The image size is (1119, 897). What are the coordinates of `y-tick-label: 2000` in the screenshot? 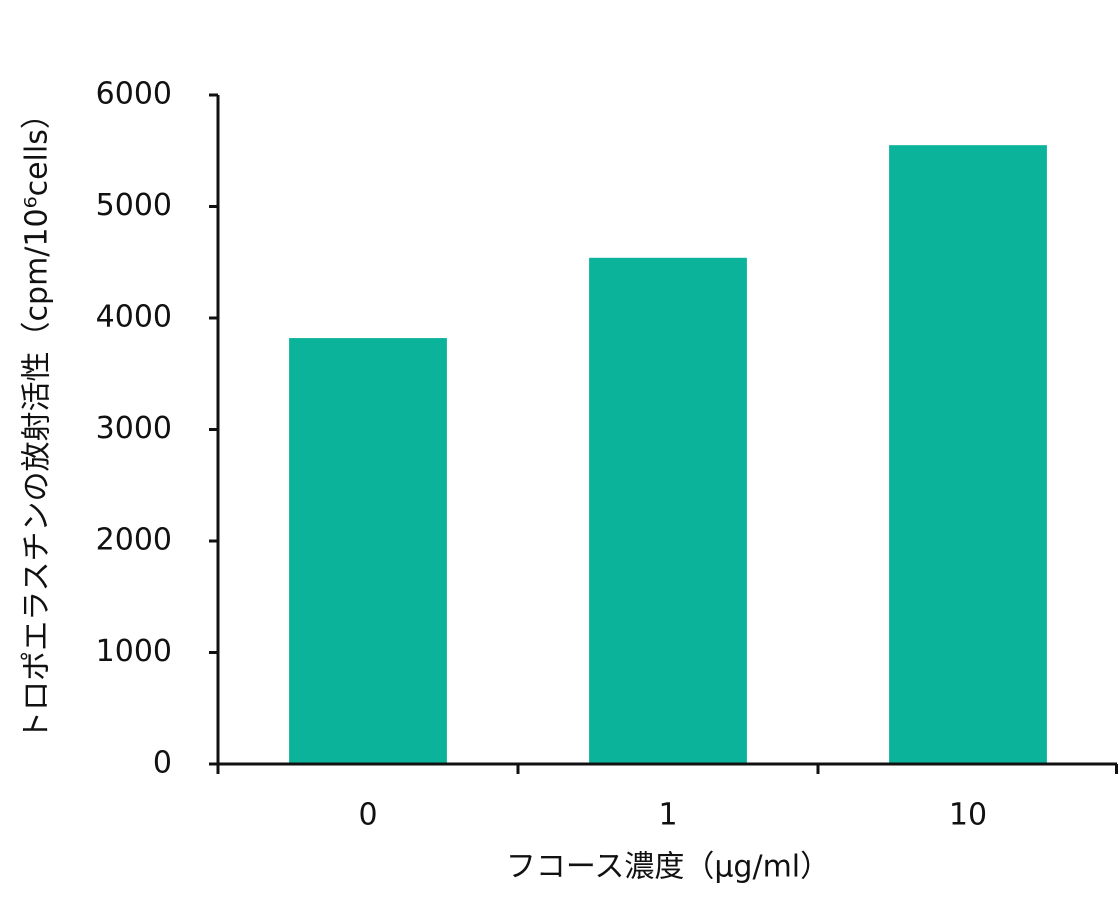 It's located at (134, 540).